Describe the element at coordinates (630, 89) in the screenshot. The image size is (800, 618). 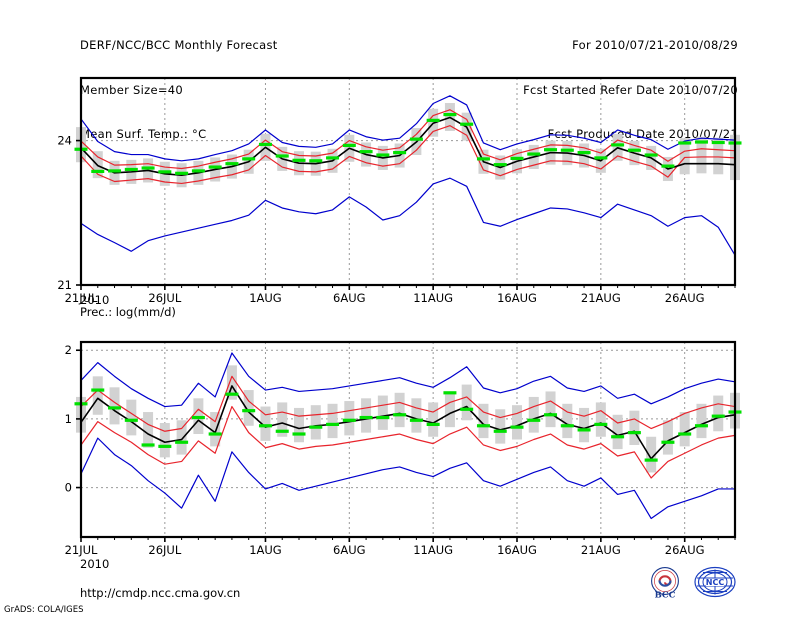
I see `fcst-refer-date: Fcst Started Refer Date 2010/07/20` at that location.